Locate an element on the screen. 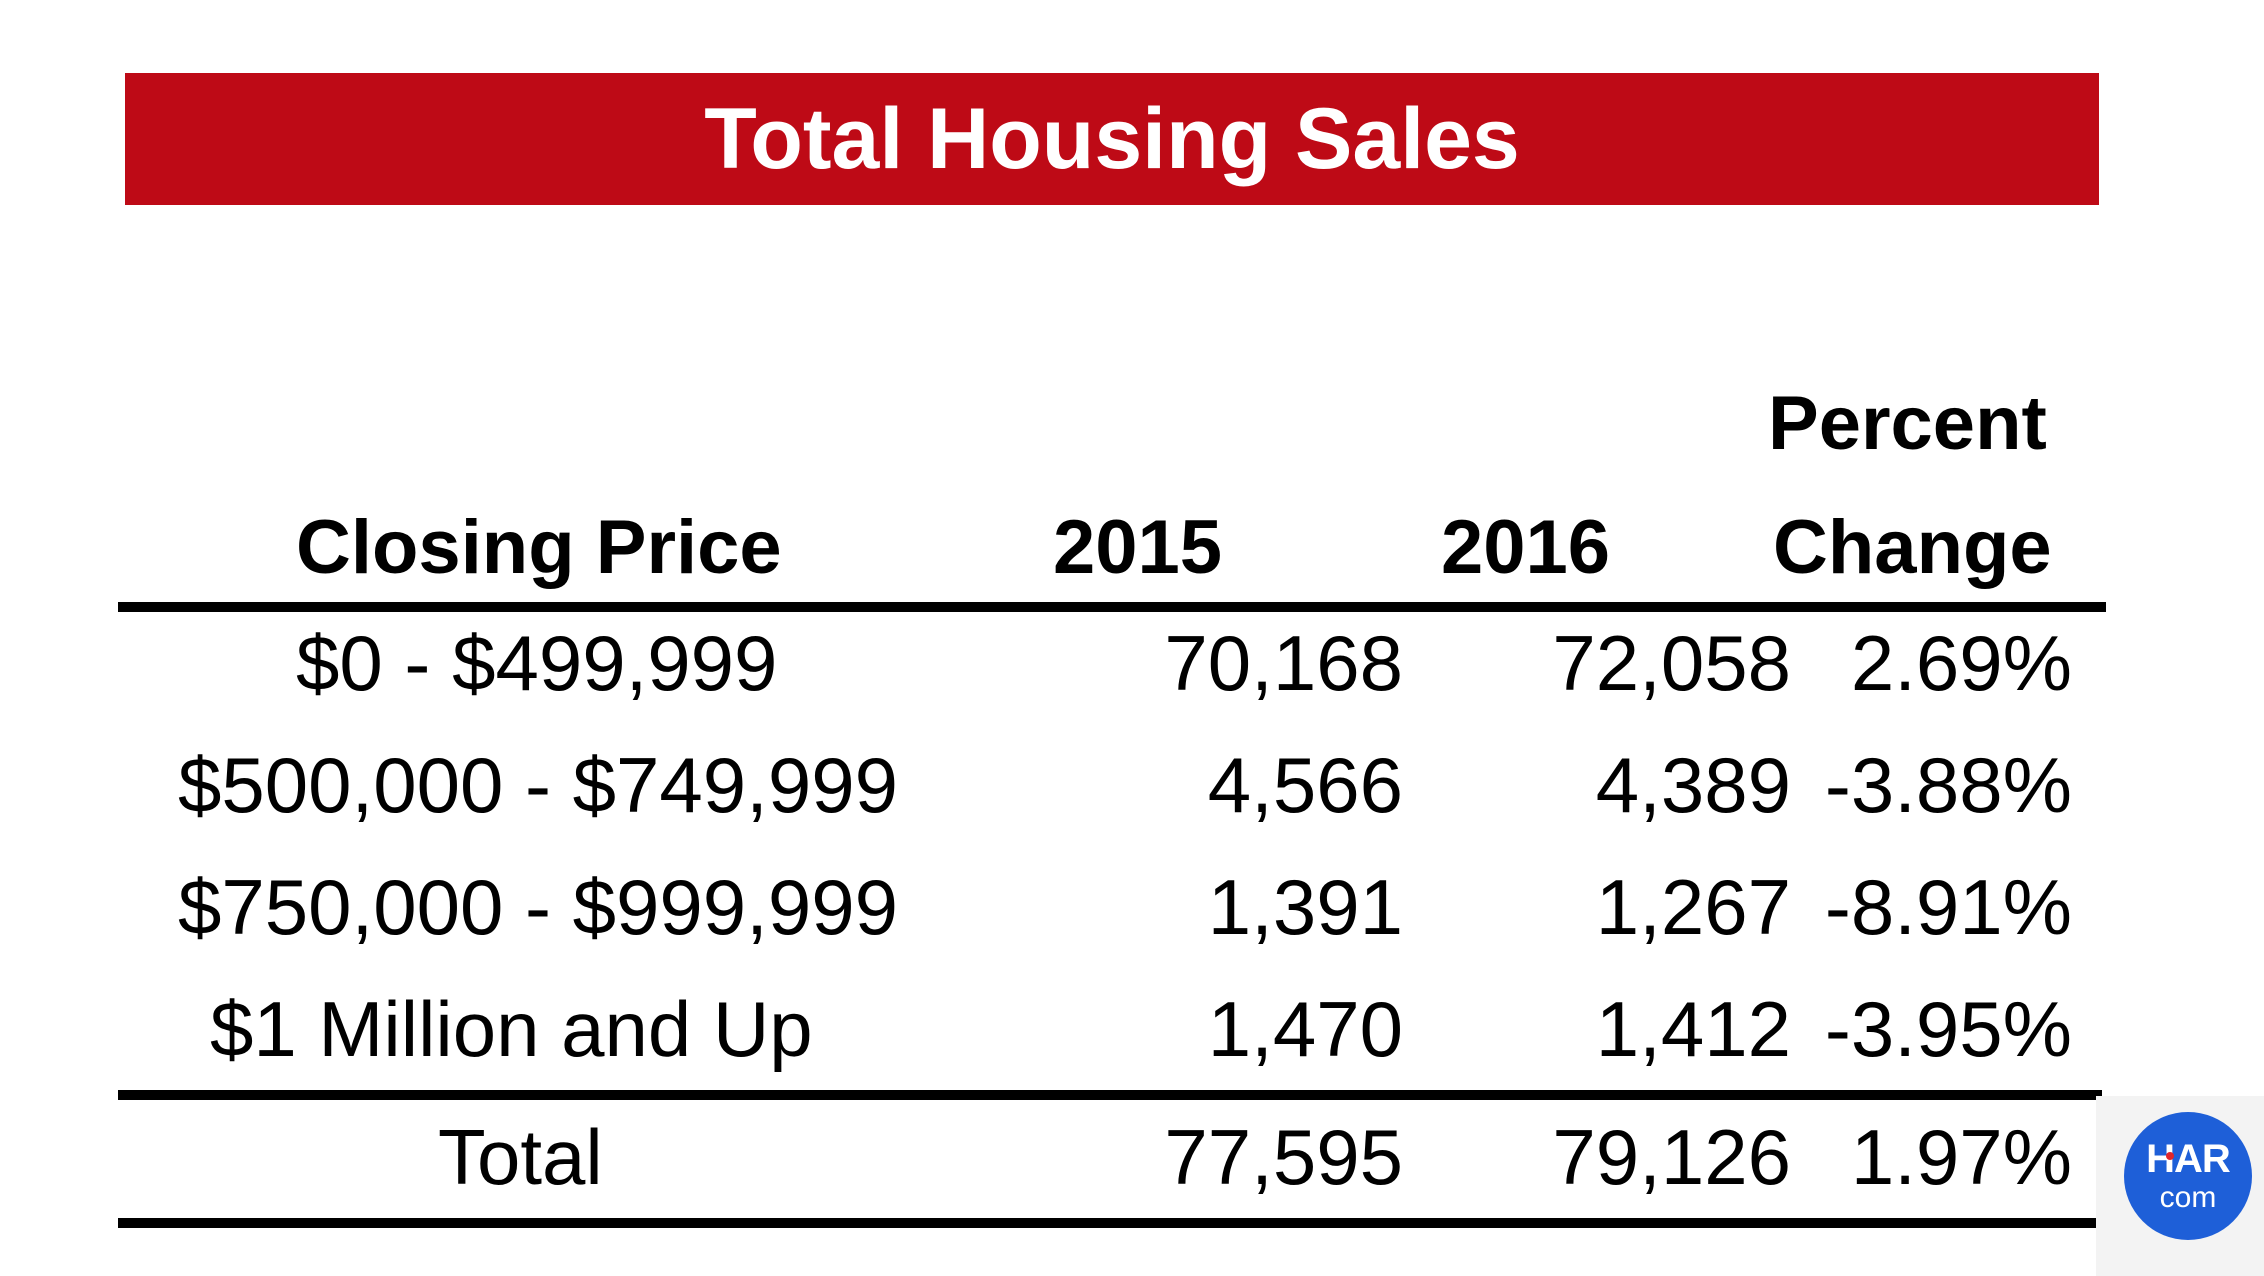  sales-2016: 1,412 is located at coordinates (1693, 1029).